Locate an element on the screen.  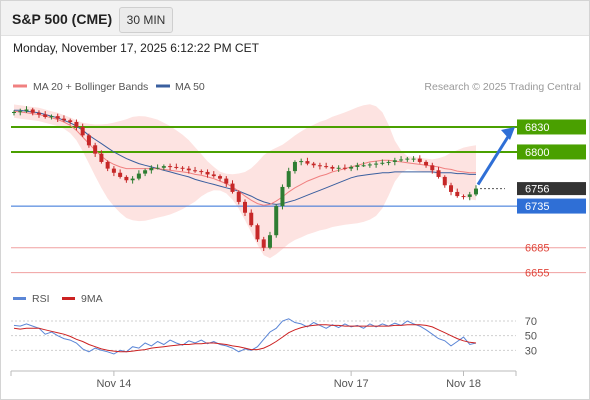
current-price-label: 6756 is located at coordinates (537, 190).